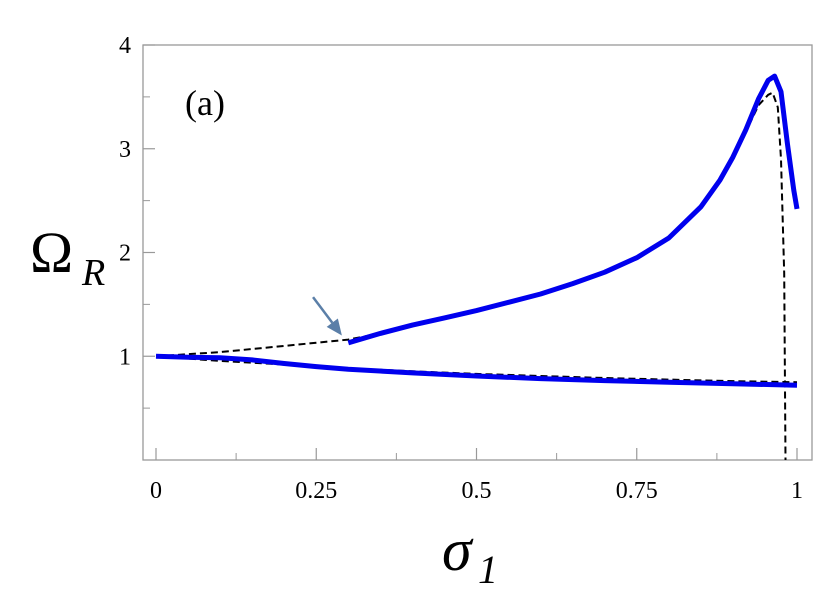 This screenshot has width=830, height=602. I want to click on annotation-layer, so click(327, 316).